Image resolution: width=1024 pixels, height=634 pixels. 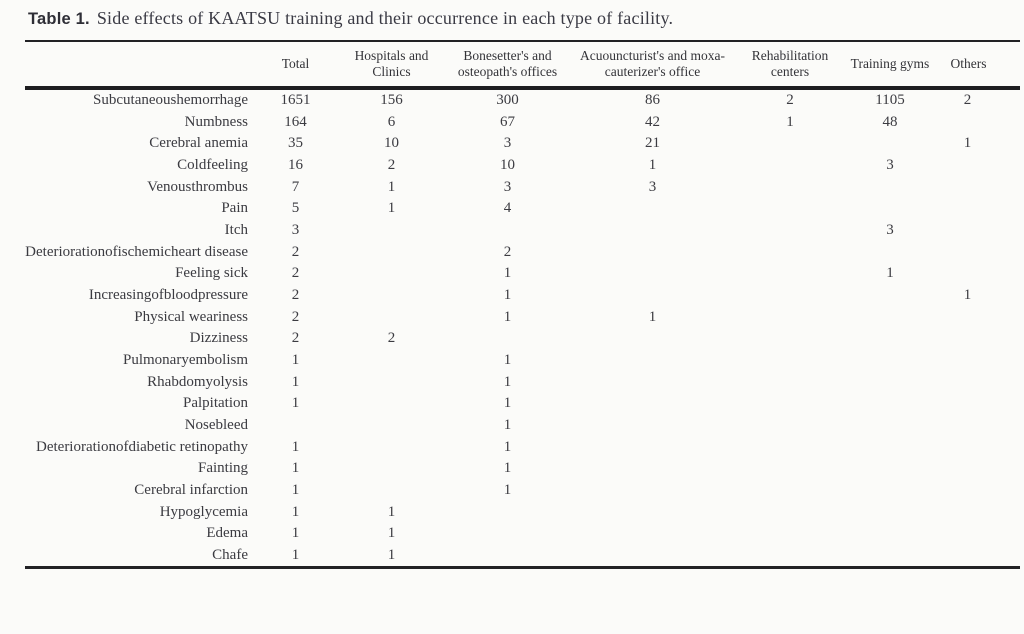 What do you see at coordinates (522, 469) in the screenshot?
I see `table-row: Fainting 1 1` at bounding box center [522, 469].